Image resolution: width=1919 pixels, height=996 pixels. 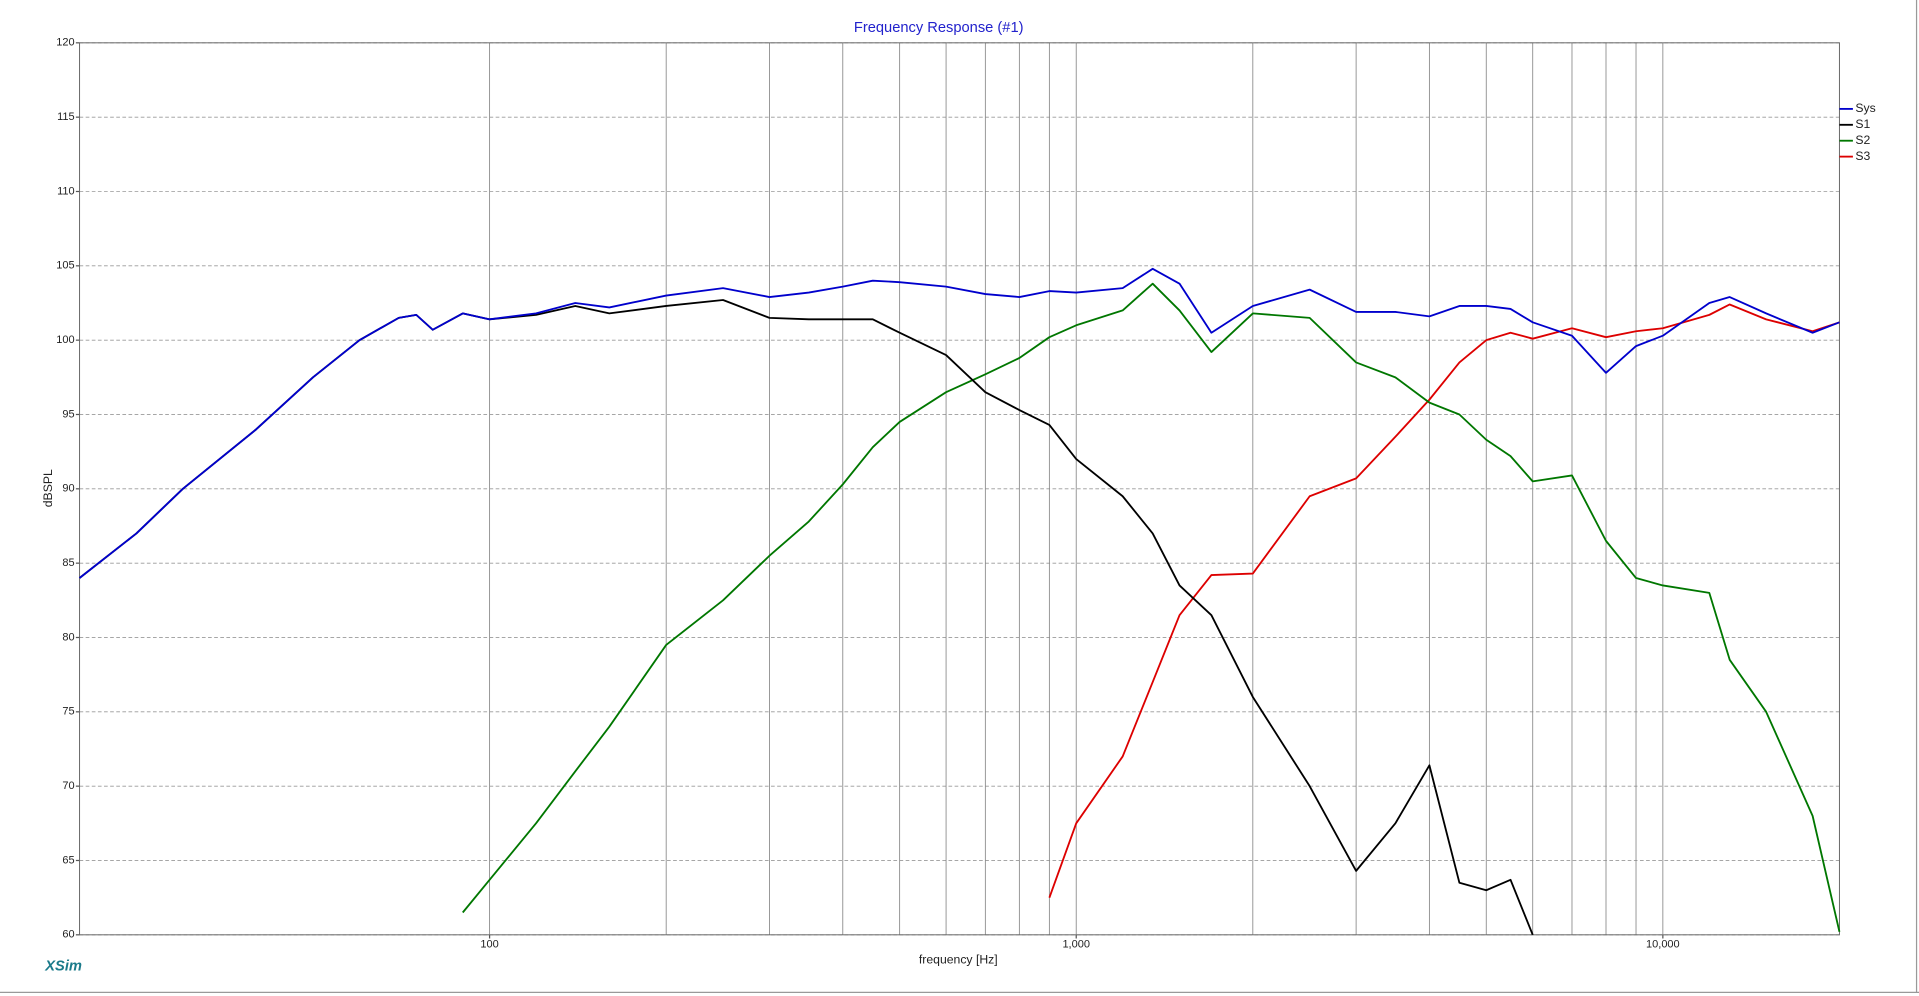 What do you see at coordinates (65, 43) in the screenshot?
I see `y-tick-label: 120` at bounding box center [65, 43].